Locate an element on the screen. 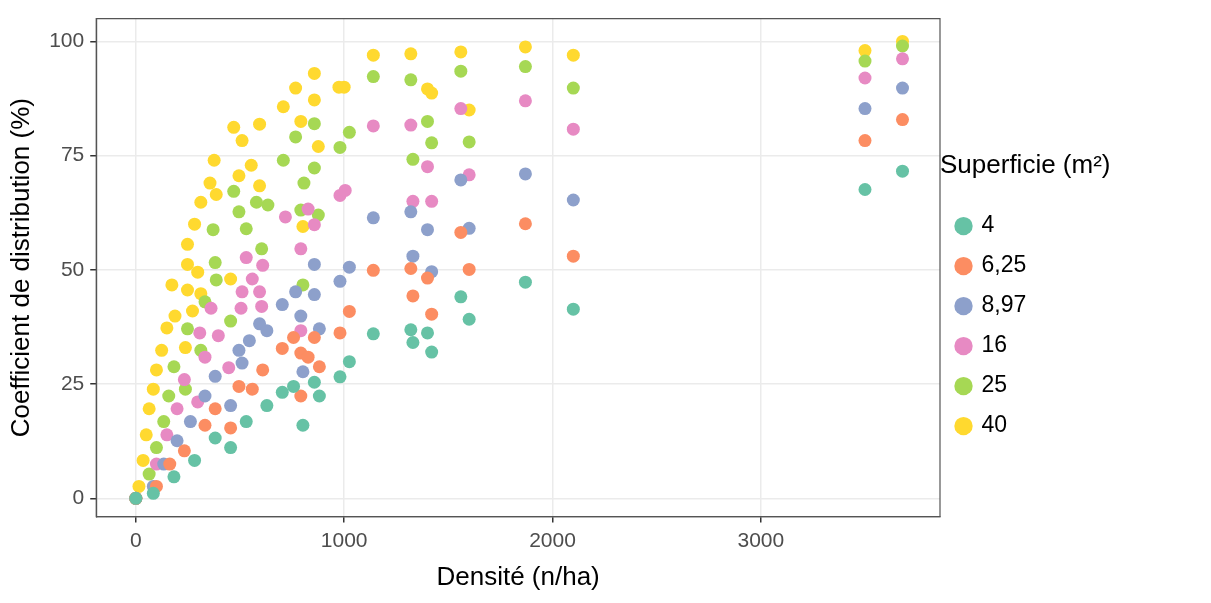  legend-label: 4 is located at coordinates (988, 224).